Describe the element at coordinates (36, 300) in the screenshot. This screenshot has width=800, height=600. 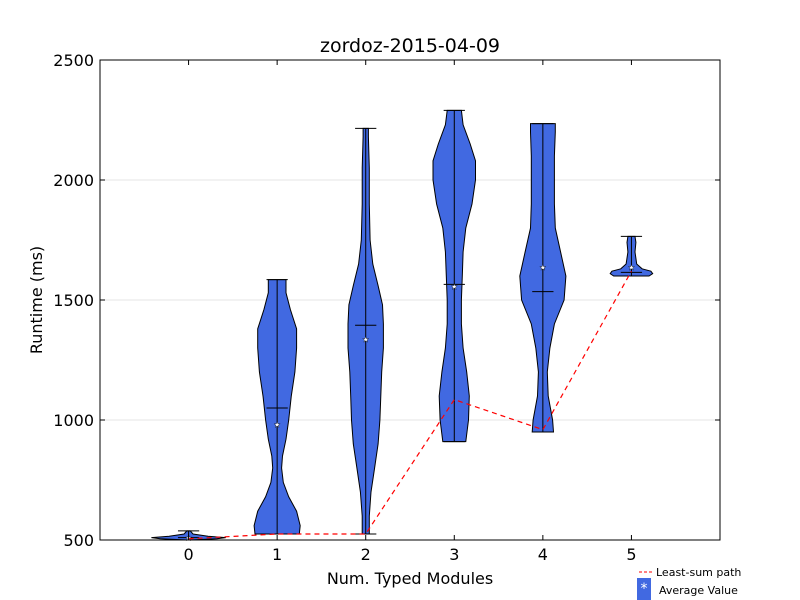
I see `y-axis-label: Runtime (ms)` at that location.